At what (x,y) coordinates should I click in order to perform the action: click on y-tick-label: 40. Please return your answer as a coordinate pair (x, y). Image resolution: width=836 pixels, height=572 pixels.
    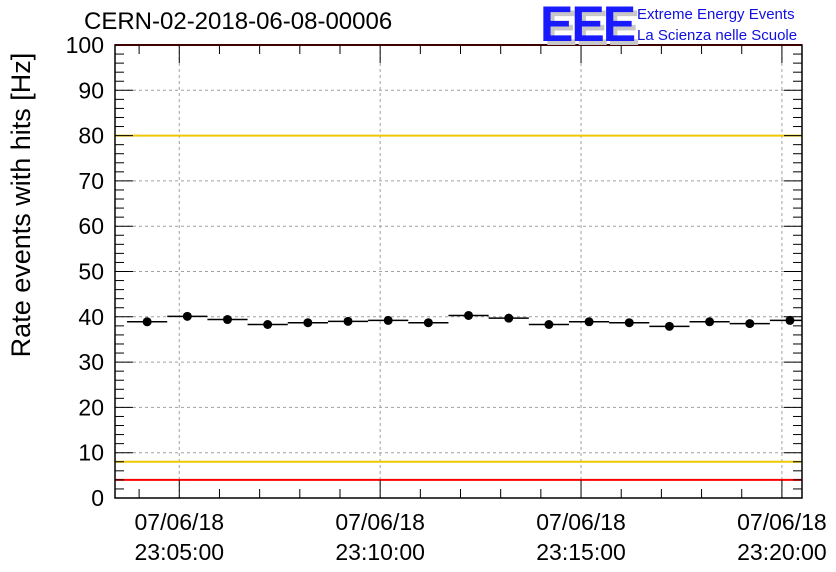
    Looking at the image, I should click on (91, 317).